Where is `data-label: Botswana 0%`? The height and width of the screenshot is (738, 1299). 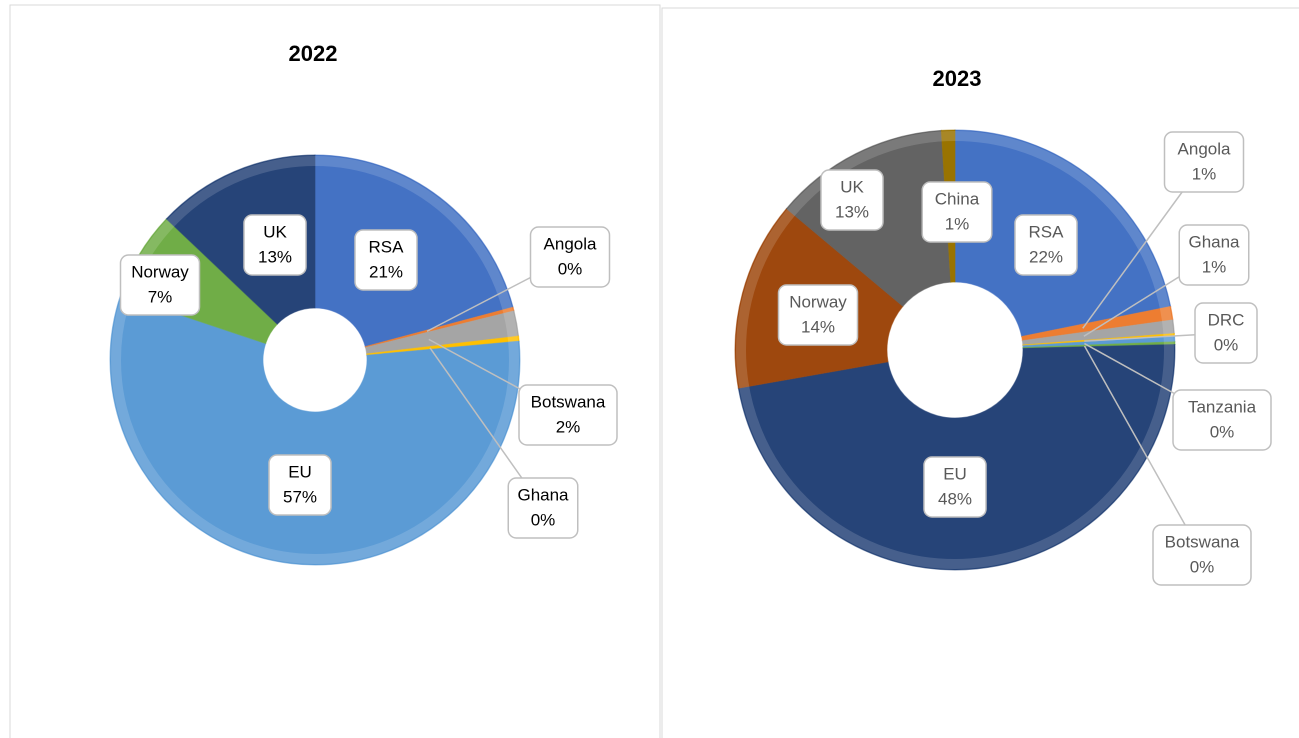
data-label: Botswana 0% is located at coordinates (1202, 555).